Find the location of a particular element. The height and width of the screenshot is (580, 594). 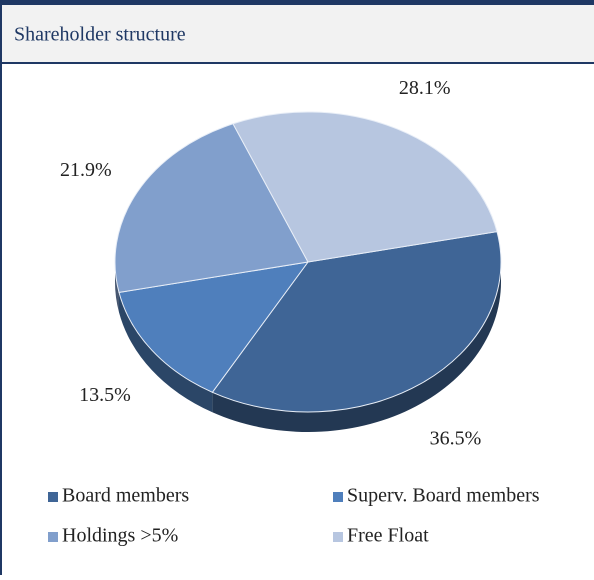

legend-label: Board members is located at coordinates (125, 496).